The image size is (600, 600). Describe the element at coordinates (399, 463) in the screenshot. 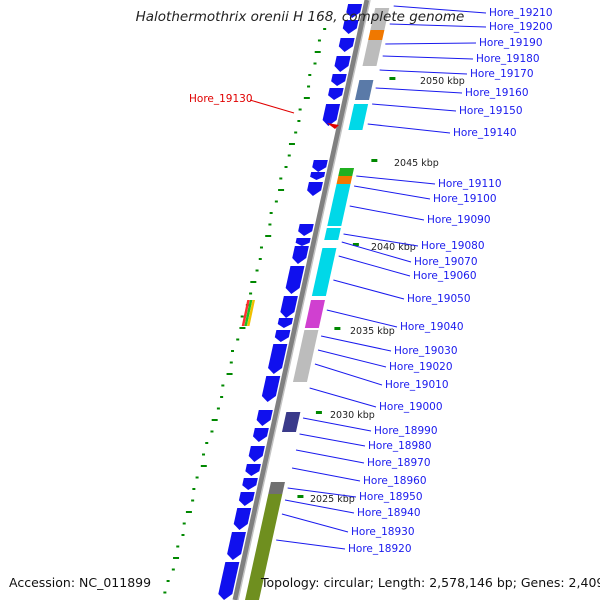

I see `gene-label: Hore_18970` at that location.